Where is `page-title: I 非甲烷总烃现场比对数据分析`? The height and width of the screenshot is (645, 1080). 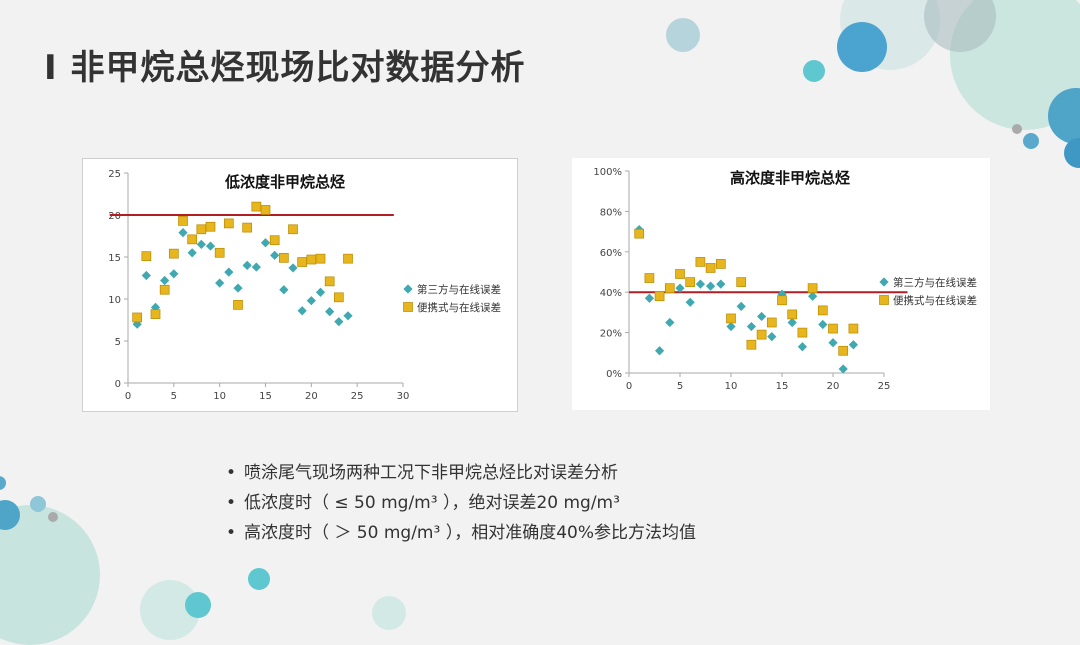
page-title: I 非甲烷总烃现场比对数据分析 is located at coordinates (285, 68).